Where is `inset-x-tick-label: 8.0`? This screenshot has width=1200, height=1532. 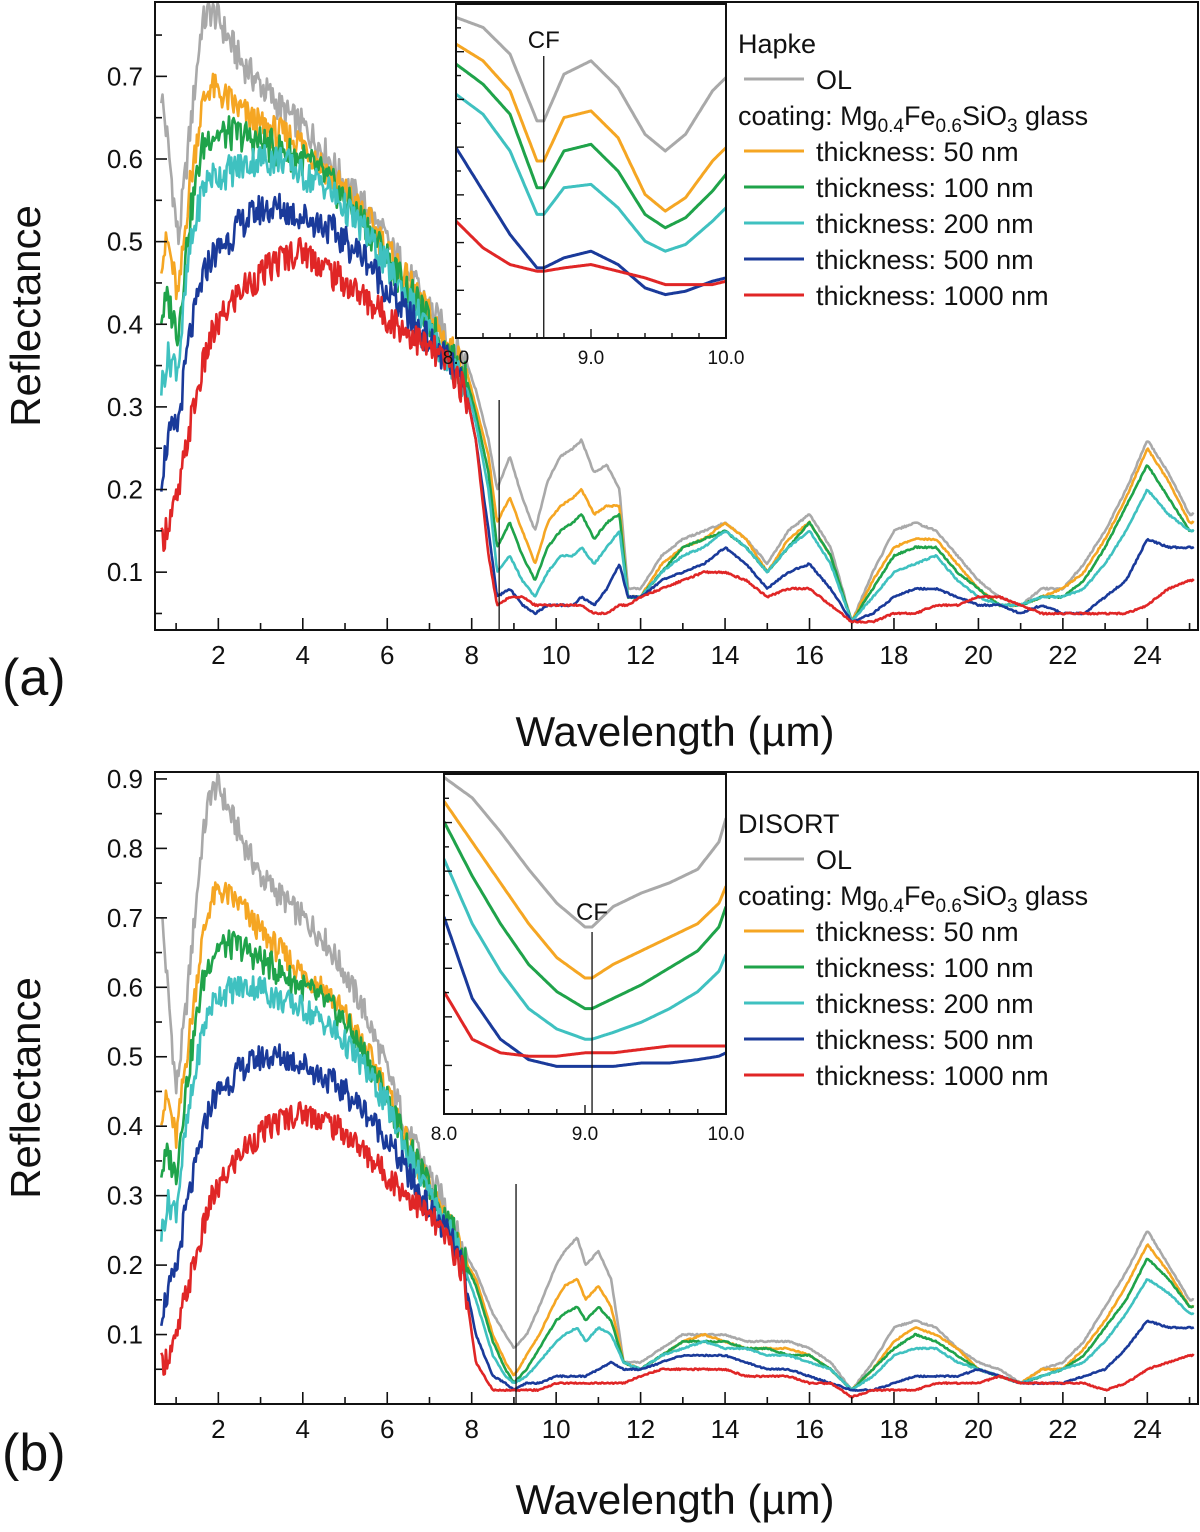
inset-x-tick-label: 8.0 is located at coordinates (456, 358).